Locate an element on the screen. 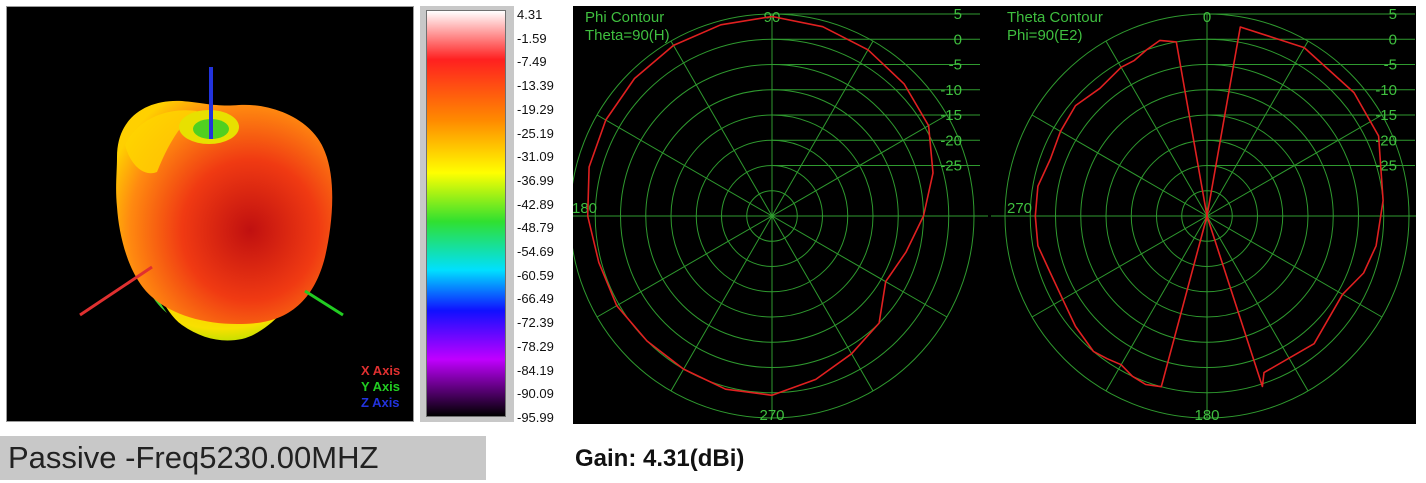  colorbar-gradient is located at coordinates (466, 213).